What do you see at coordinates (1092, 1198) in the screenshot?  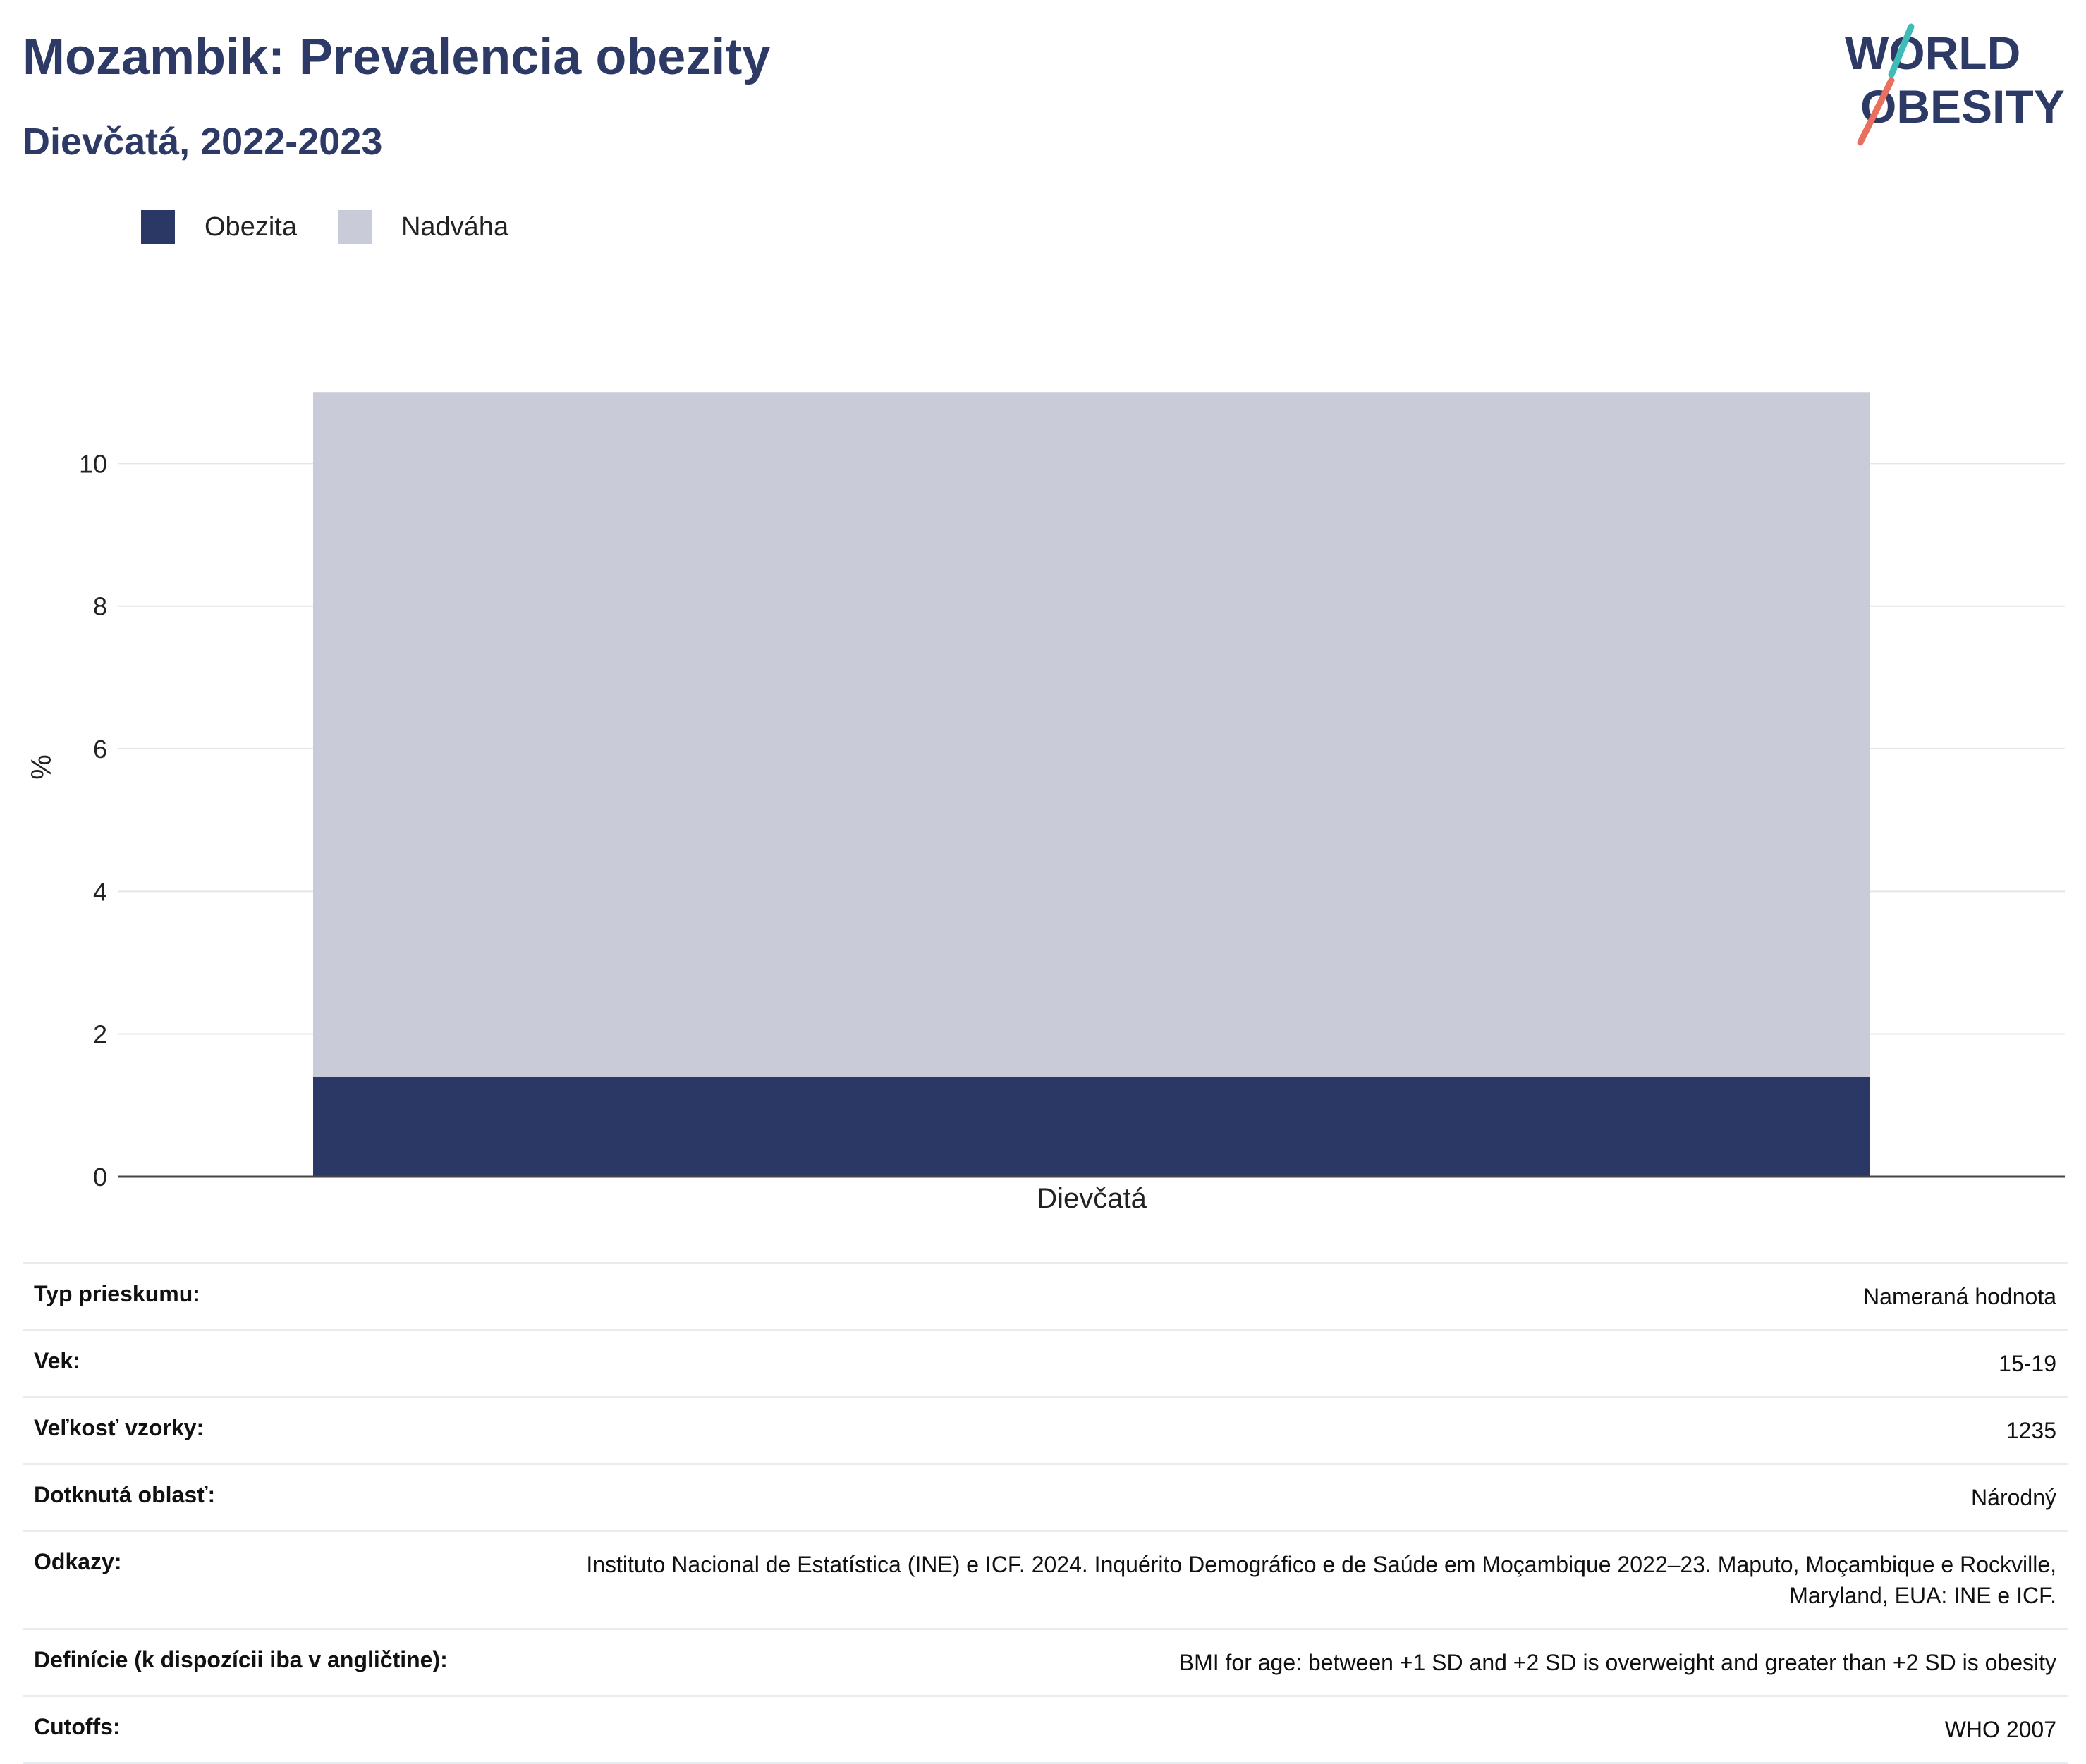 I see `x-tick-label: Dievčatá` at bounding box center [1092, 1198].